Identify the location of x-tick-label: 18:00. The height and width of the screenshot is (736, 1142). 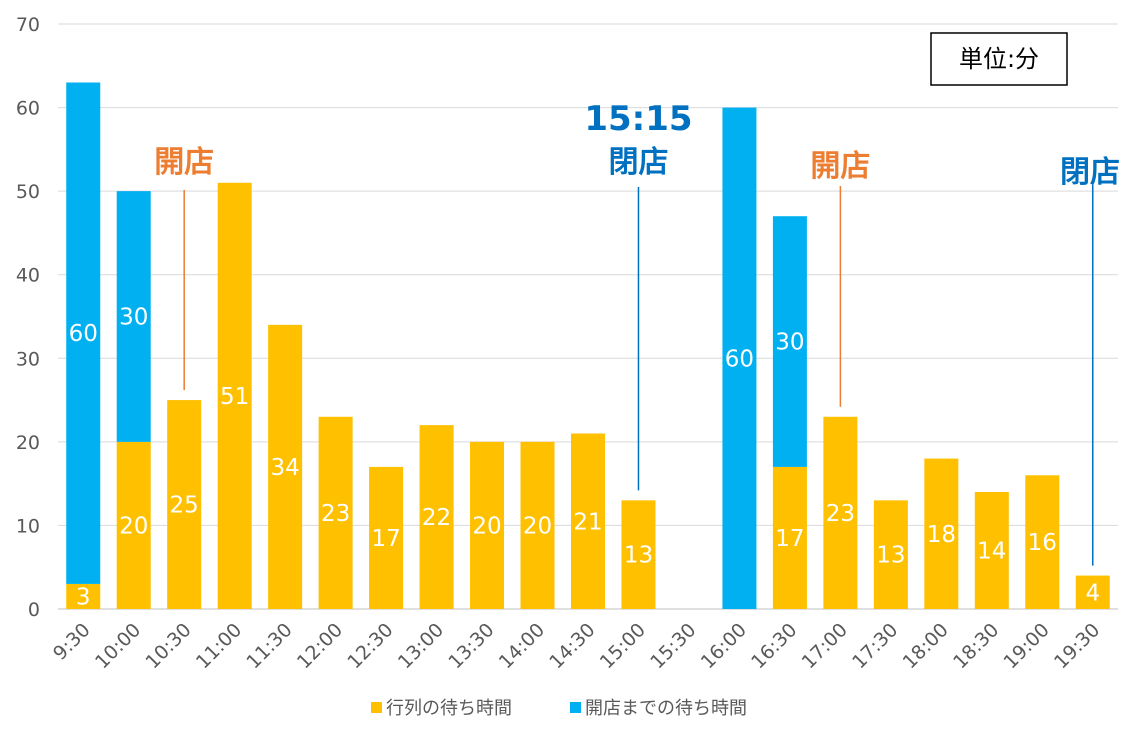
(926, 646).